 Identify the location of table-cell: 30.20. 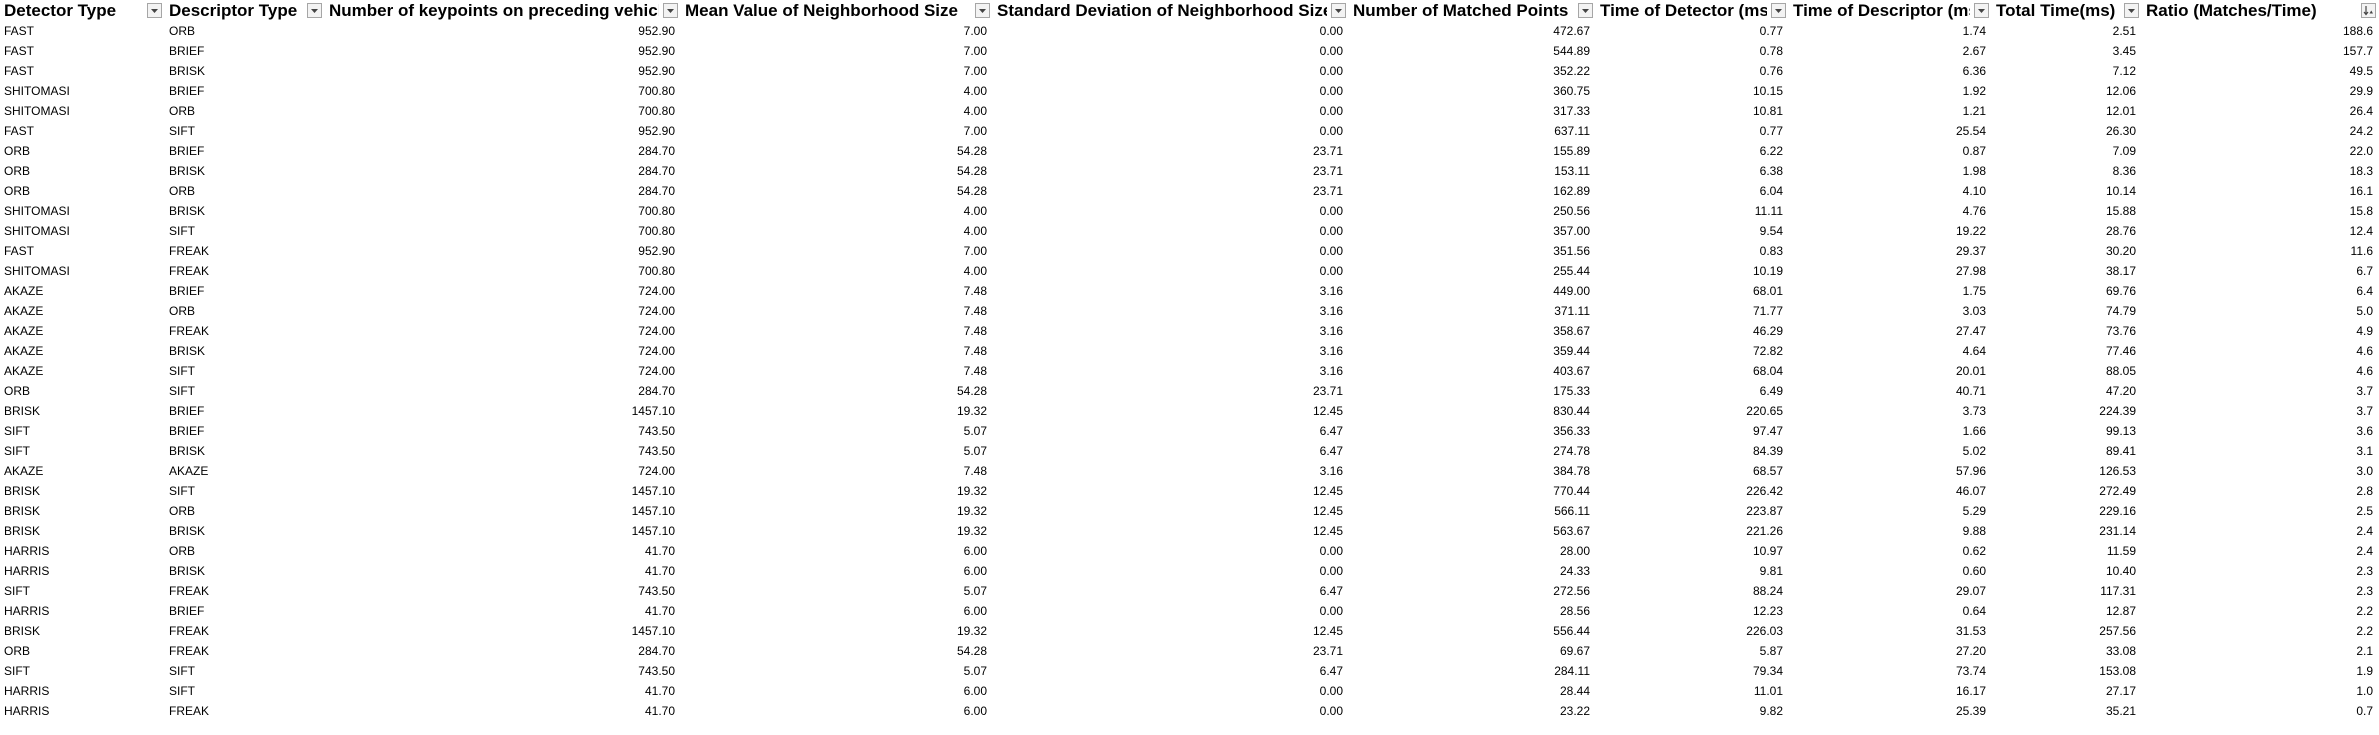
(2120, 251).